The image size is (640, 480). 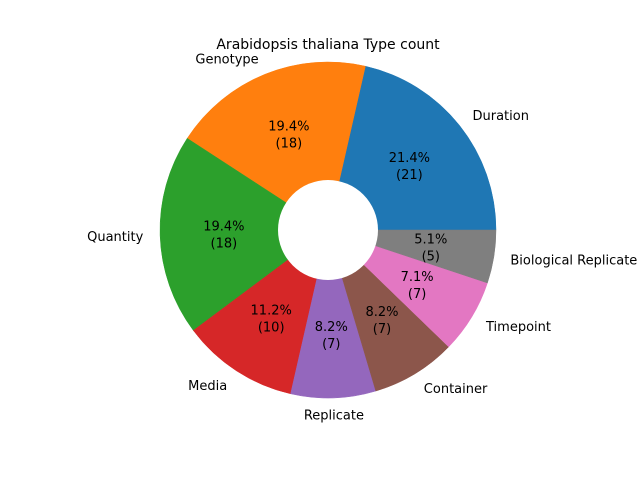 What do you see at coordinates (328, 45) in the screenshot?
I see `chart-title: Arabidopsis thaliana Type count` at bounding box center [328, 45].